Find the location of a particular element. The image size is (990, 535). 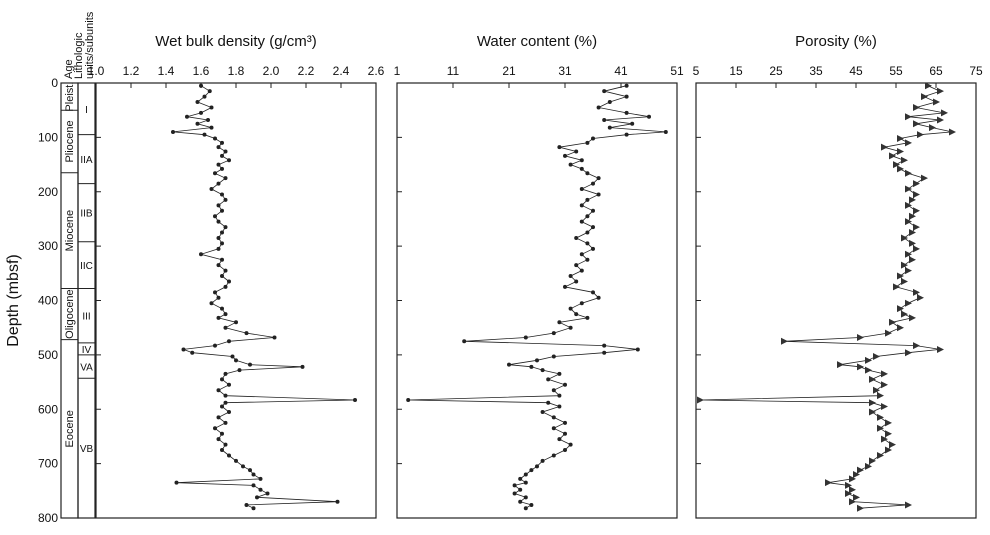

unit-label: I is located at coordinates (86, 110).